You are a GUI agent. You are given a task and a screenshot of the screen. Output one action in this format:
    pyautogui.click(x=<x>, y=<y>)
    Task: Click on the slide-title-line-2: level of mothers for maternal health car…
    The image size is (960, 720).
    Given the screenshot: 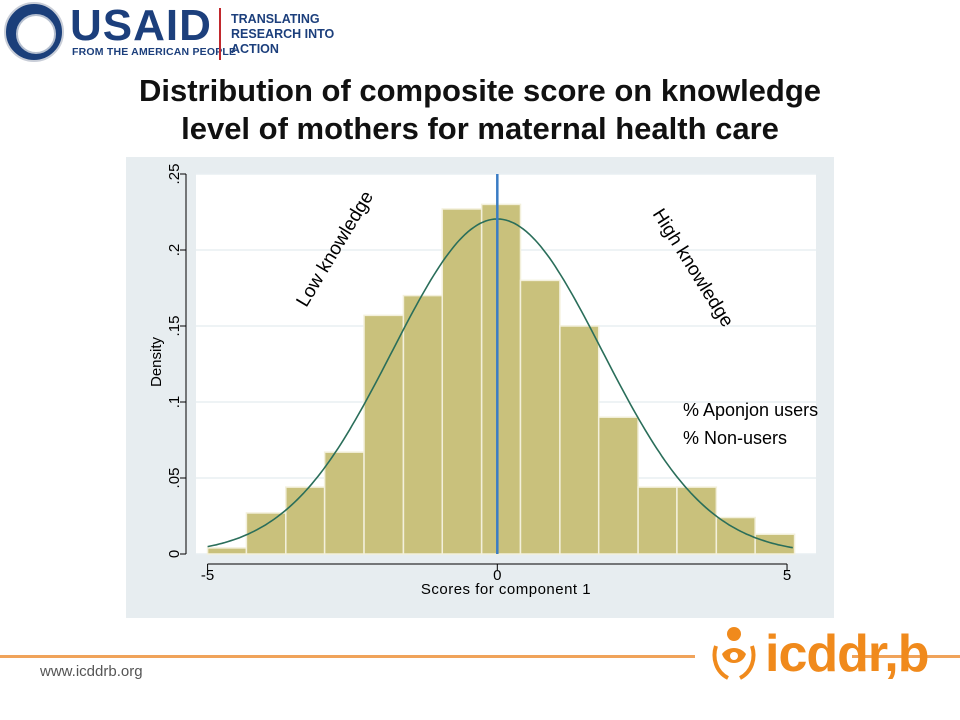 What is the action you would take?
    pyautogui.click(x=480, y=128)
    